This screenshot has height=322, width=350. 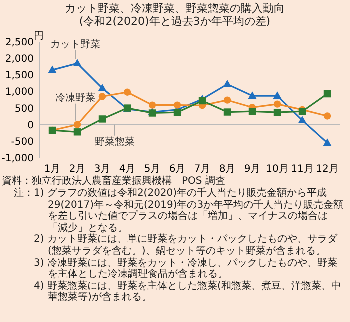 I want to click on x-tick-label: 11月, so click(x=302, y=169).